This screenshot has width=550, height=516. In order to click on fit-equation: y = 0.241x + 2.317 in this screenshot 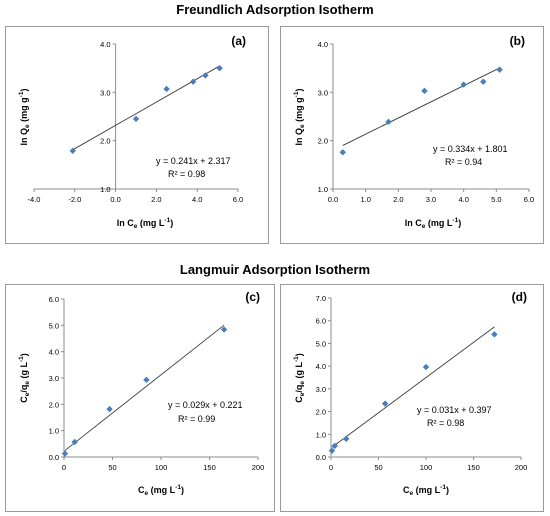, I will do `click(193, 161)`.